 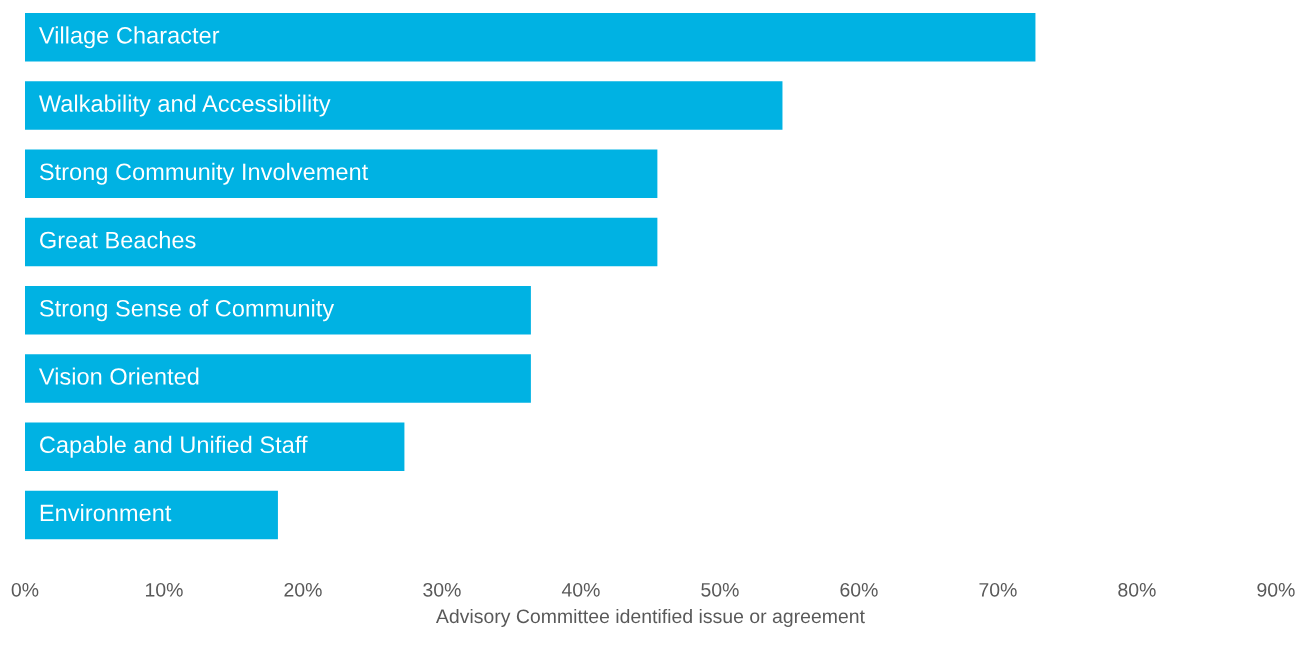 I want to click on x-axis-title: Advisory Committee identified issue or agreement, so click(x=650, y=618).